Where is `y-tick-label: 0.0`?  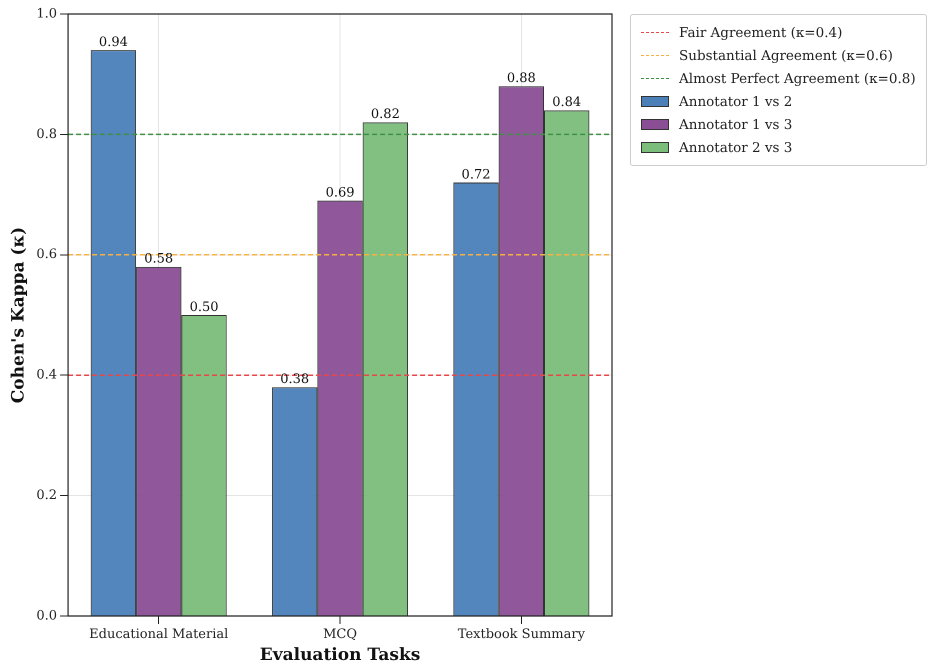
y-tick-label: 0.0 is located at coordinates (47, 616).